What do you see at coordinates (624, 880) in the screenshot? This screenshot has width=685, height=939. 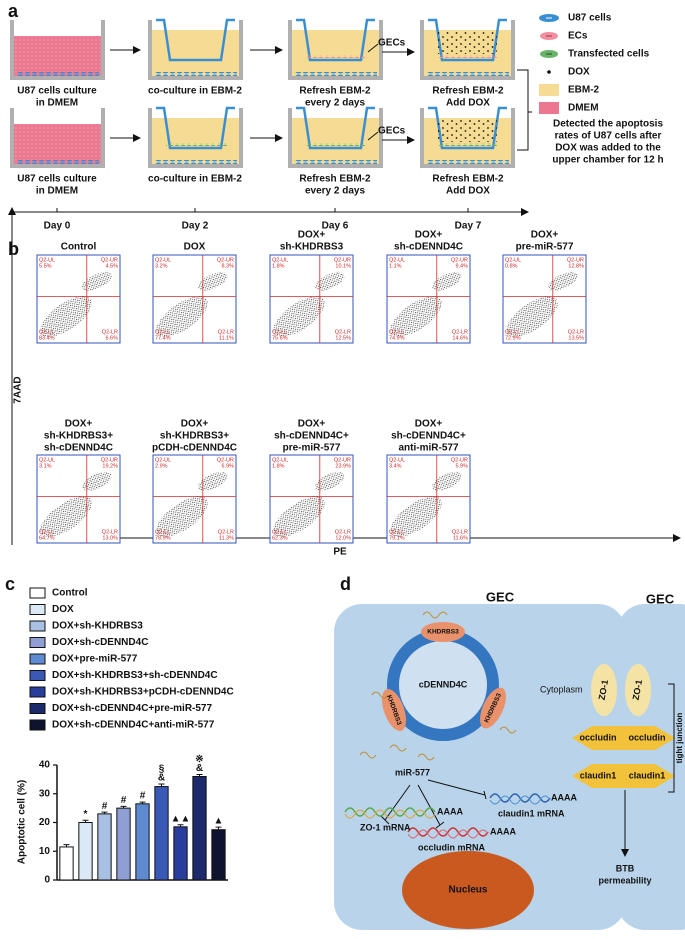 I see `outcome-label: permeability` at bounding box center [624, 880].